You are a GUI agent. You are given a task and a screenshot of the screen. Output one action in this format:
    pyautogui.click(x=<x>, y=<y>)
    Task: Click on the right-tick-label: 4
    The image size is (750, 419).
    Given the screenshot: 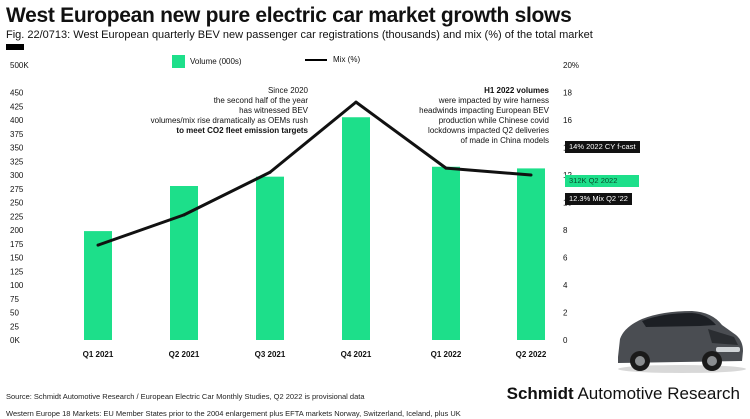 What is the action you would take?
    pyautogui.click(x=565, y=285)
    